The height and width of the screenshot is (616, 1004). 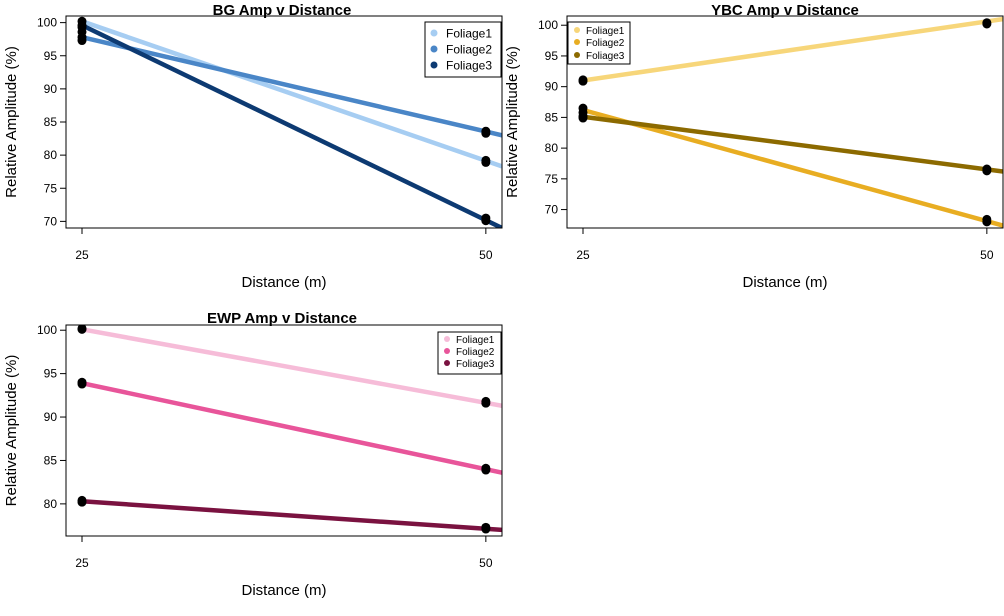 I want to click on legend-box, so click(x=463, y=49).